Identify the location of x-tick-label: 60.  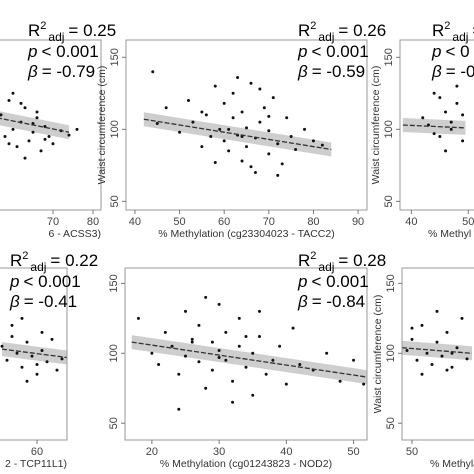
(37, 452).